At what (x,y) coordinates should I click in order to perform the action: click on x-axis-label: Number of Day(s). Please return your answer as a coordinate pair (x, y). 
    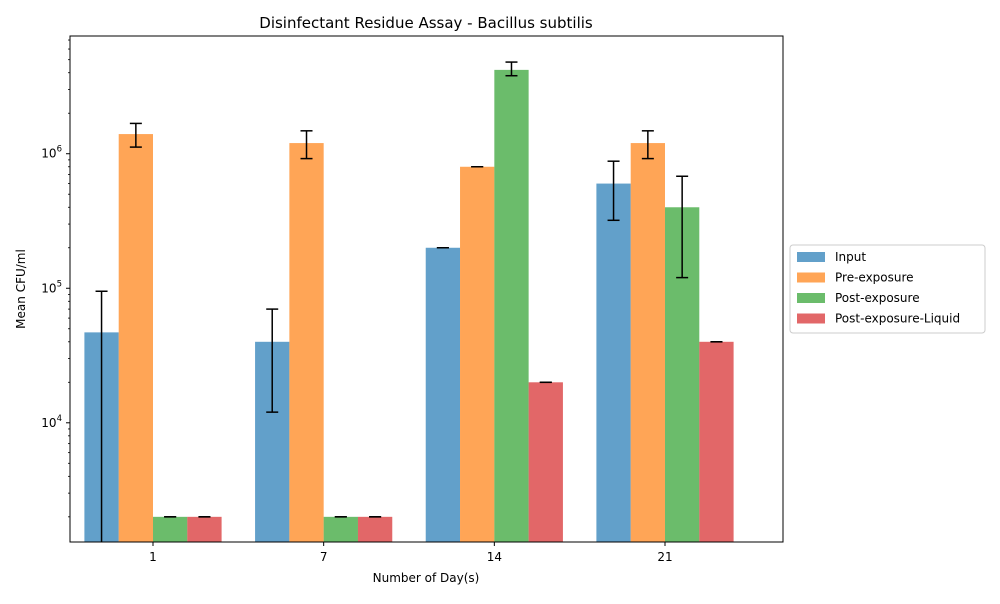
    Looking at the image, I should click on (426, 578).